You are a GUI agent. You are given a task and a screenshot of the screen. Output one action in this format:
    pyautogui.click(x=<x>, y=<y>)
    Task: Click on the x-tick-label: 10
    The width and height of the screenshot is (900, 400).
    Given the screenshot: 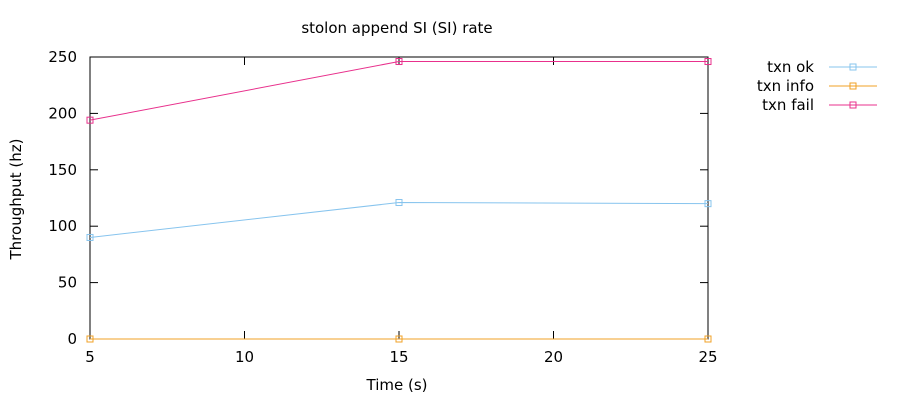 What is the action you would take?
    pyautogui.click(x=244, y=357)
    